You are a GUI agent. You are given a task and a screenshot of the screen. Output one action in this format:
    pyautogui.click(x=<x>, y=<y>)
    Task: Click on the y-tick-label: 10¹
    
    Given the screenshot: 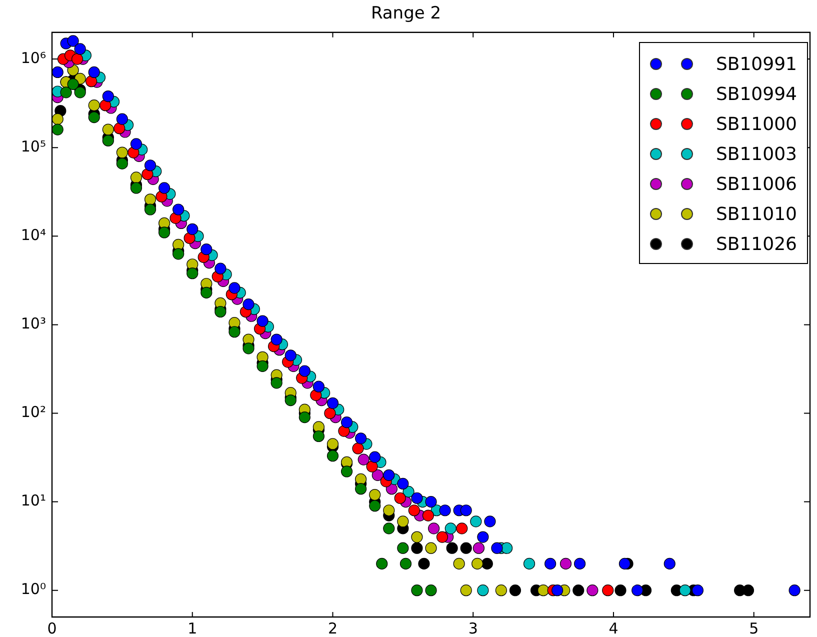 What is the action you would take?
    pyautogui.click(x=33, y=501)
    